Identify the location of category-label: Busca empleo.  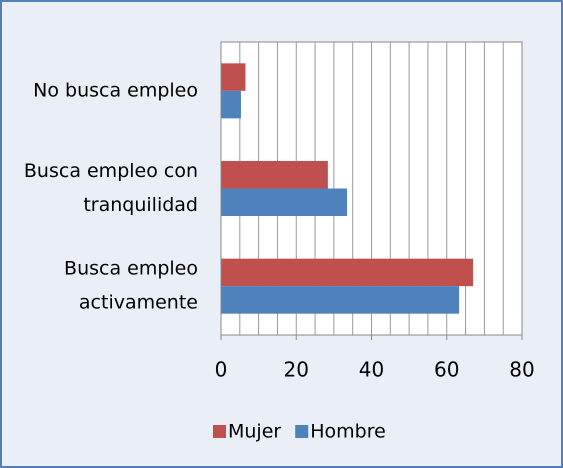
(131, 269).